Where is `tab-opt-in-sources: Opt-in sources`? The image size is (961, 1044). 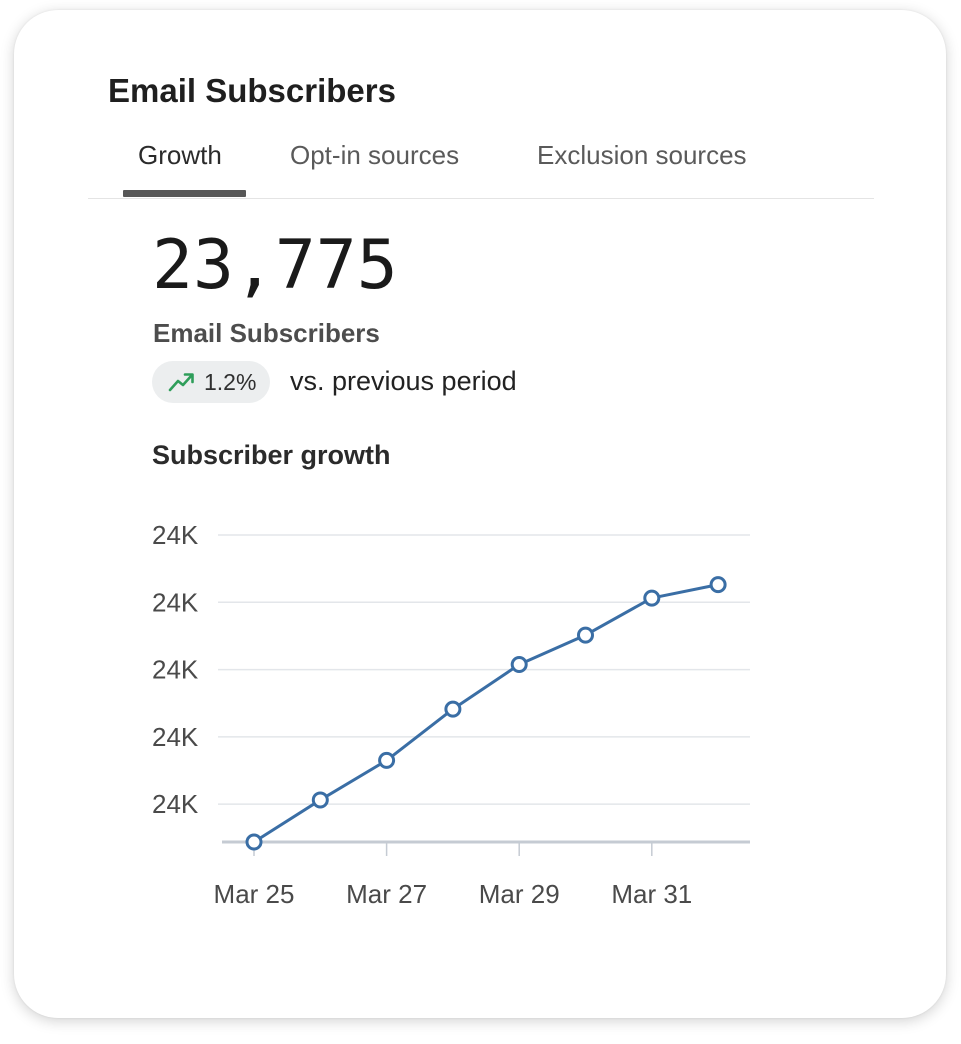
tab-opt-in-sources: Opt-in sources is located at coordinates (375, 155).